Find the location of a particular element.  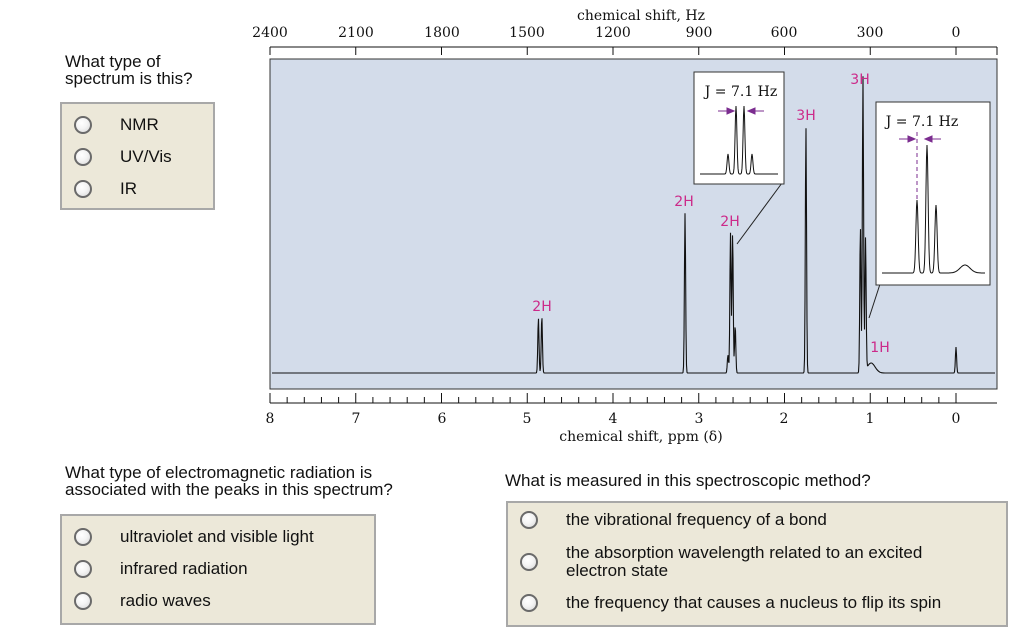

inset-left-box is located at coordinates (739, 128).